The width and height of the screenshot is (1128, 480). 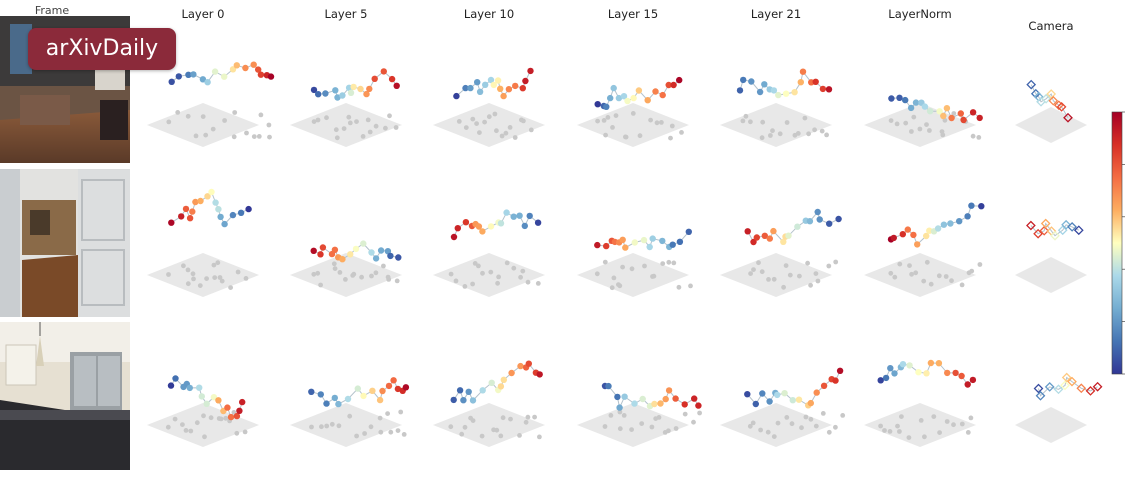 I want to click on column-title-layer-10: Layer 10, so click(x=489, y=14).